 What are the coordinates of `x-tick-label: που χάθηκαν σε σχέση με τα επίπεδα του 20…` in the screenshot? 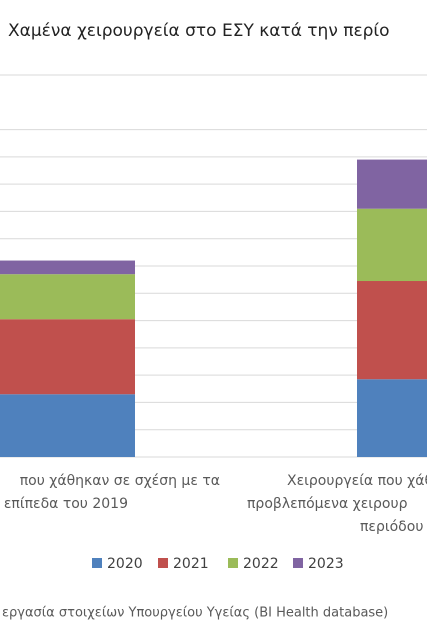 It's located at (112, 492).